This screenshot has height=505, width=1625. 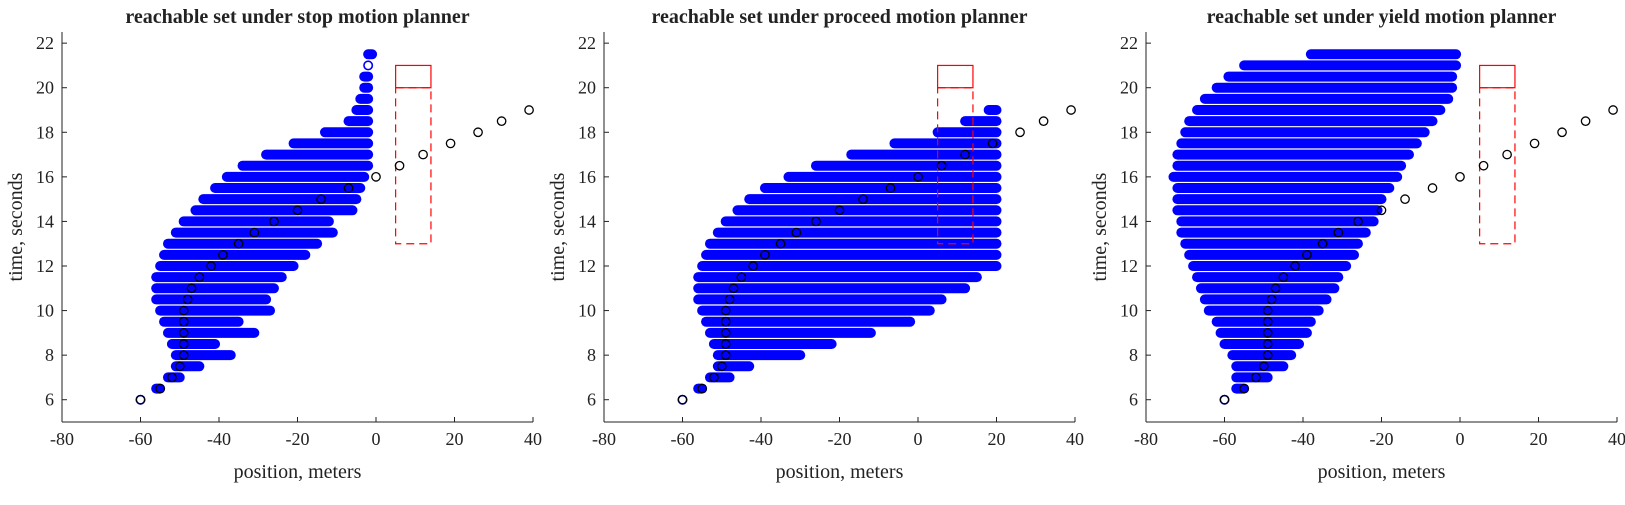 What do you see at coordinates (1129, 221) in the screenshot?
I see `y-tick-label: 14` at bounding box center [1129, 221].